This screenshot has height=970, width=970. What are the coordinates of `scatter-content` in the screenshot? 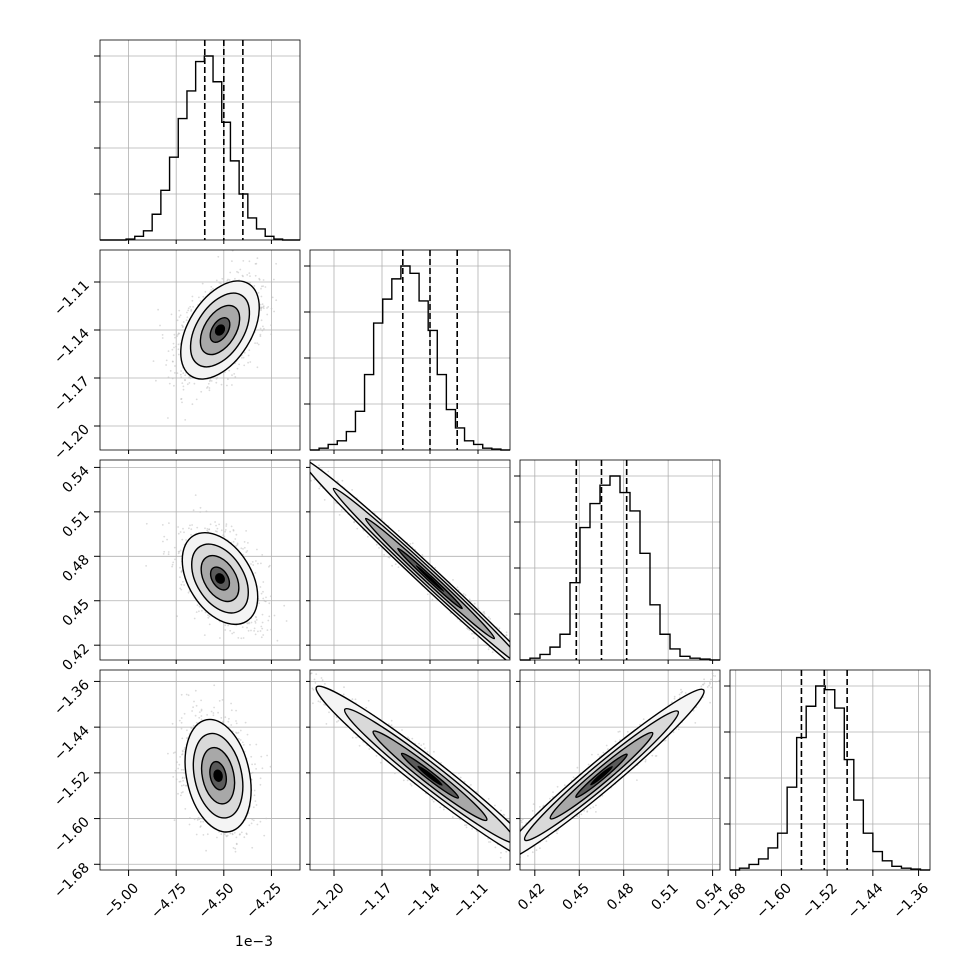 It's located at (219, 768).